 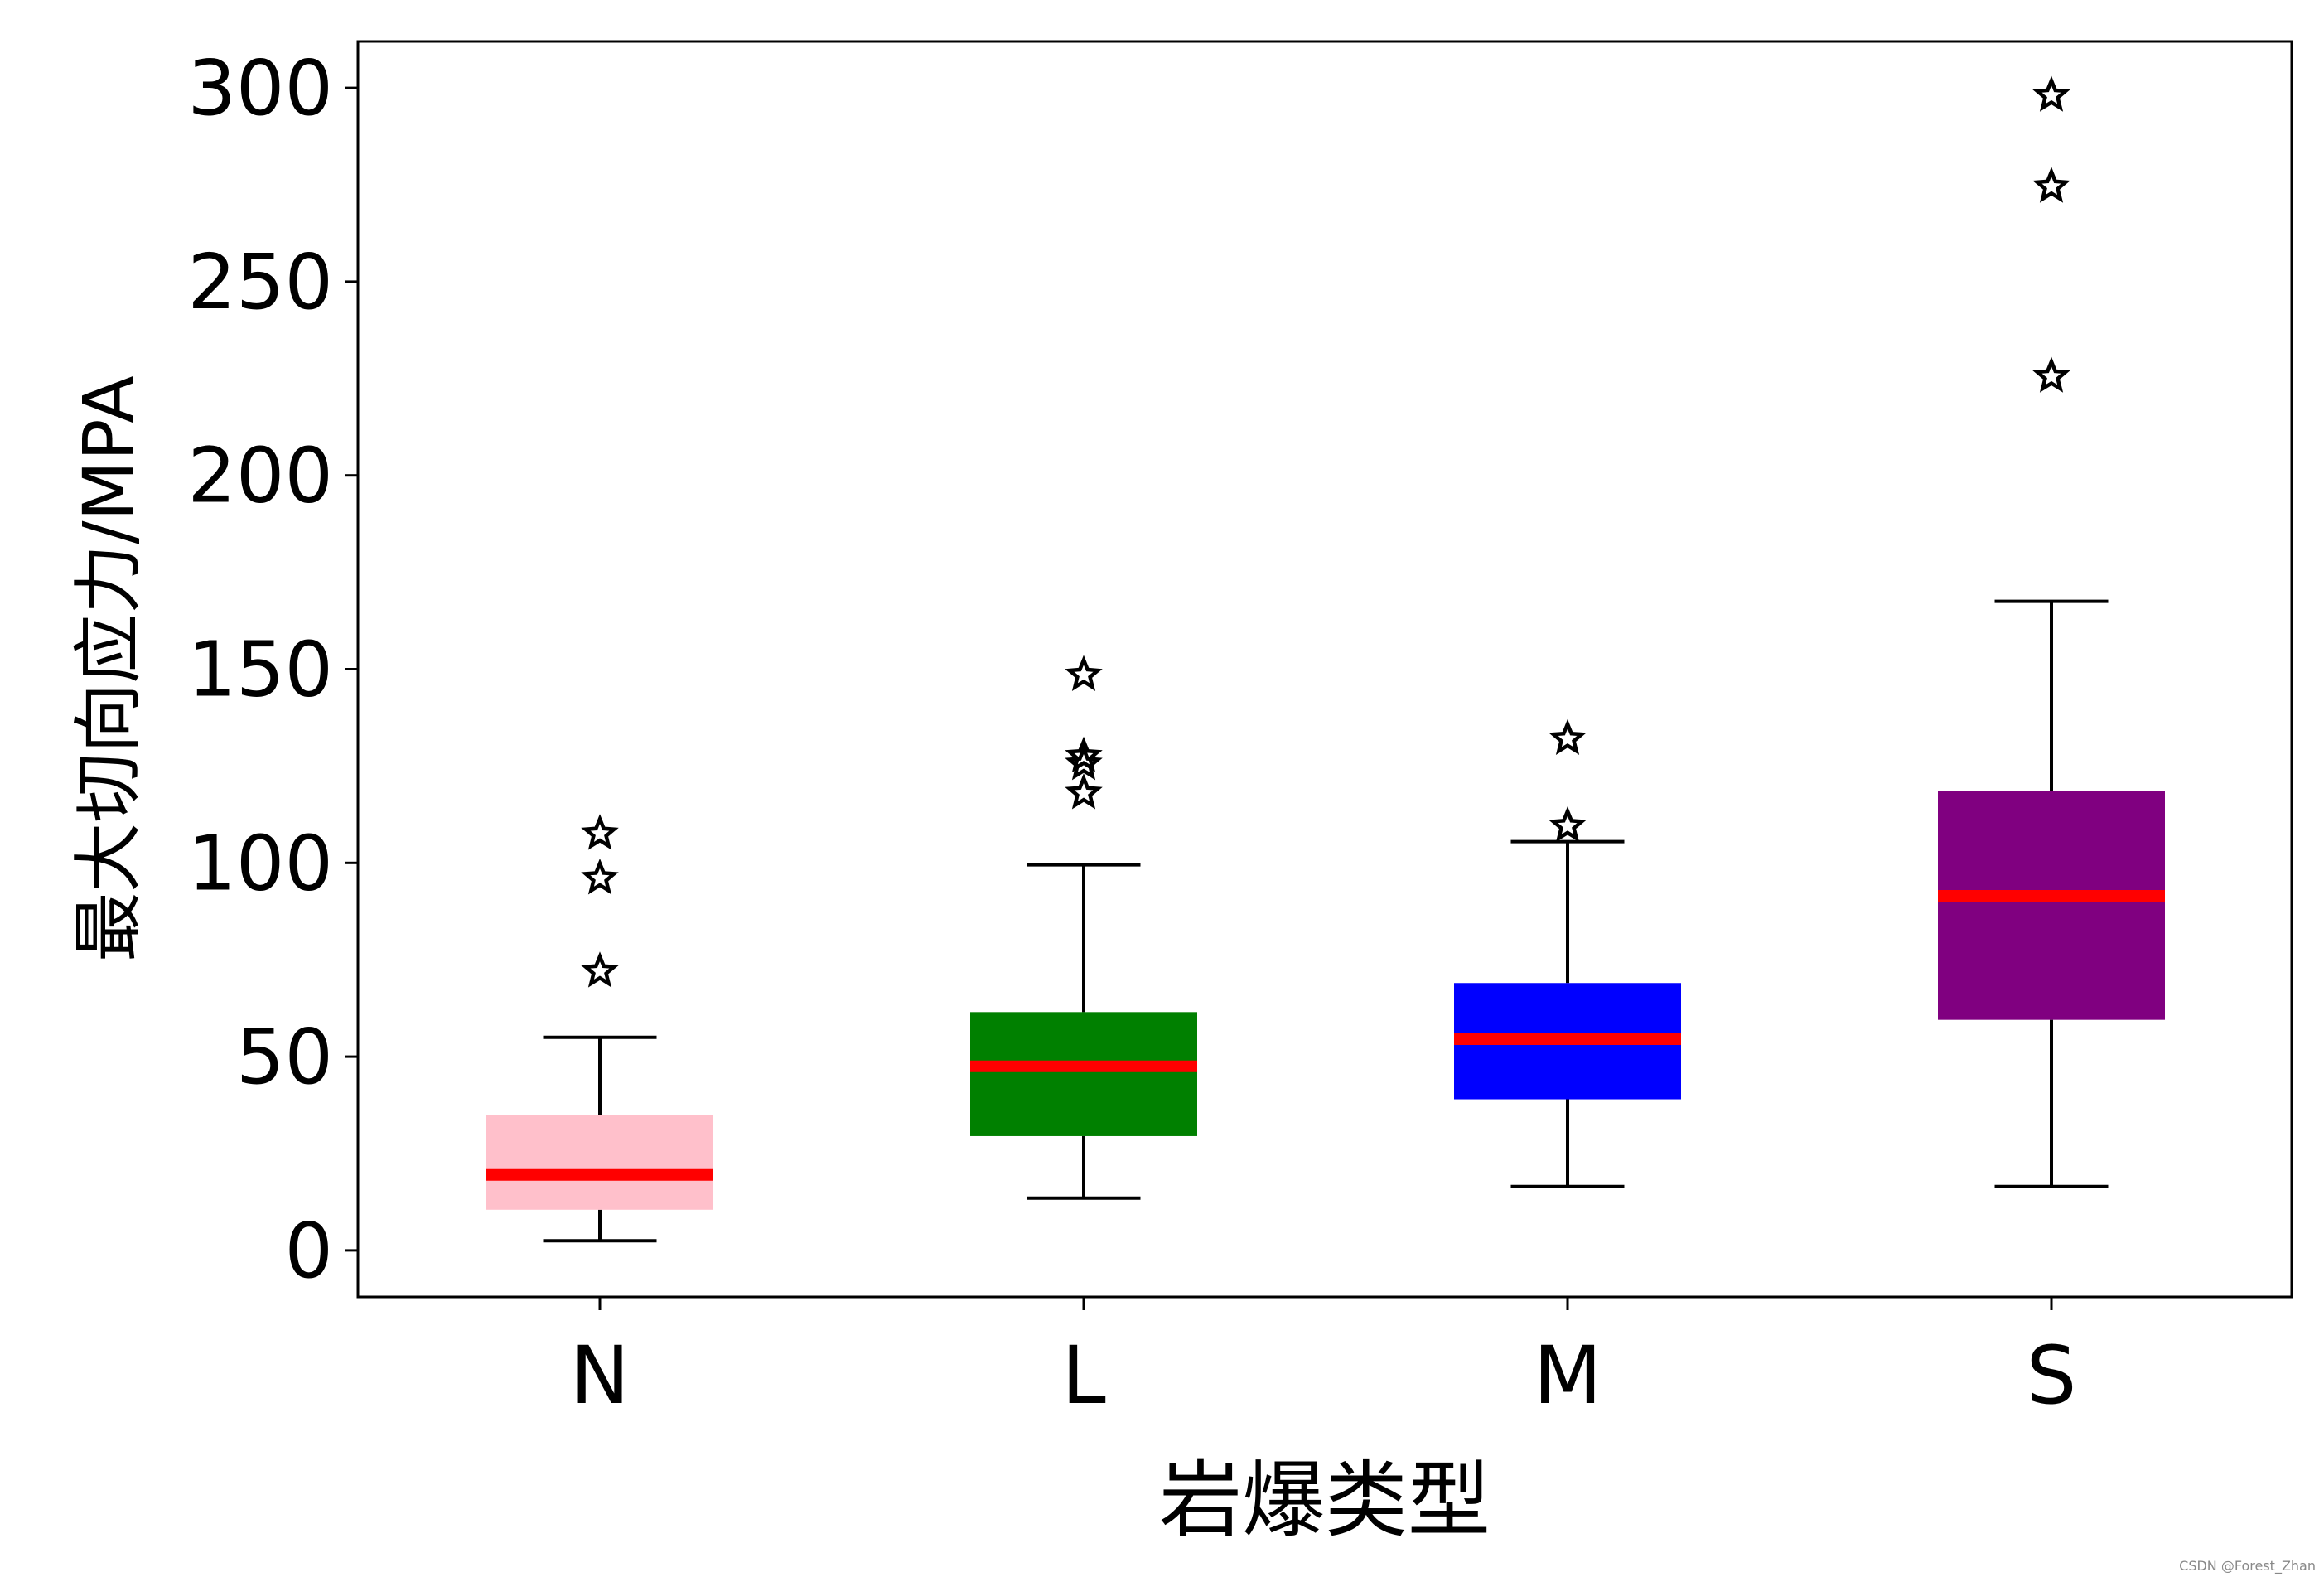 What do you see at coordinates (260, 670) in the screenshot?
I see `y-tick-label: 150` at bounding box center [260, 670].